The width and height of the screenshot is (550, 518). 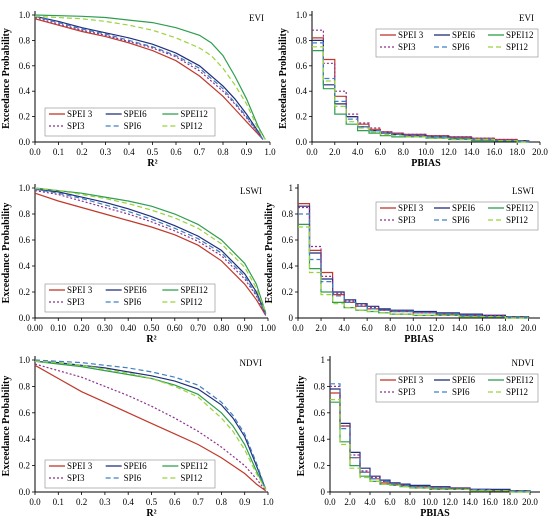 What do you see at coordinates (105, 502) in the screenshot?
I see `x-tick-label: 0.3` at bounding box center [105, 502].